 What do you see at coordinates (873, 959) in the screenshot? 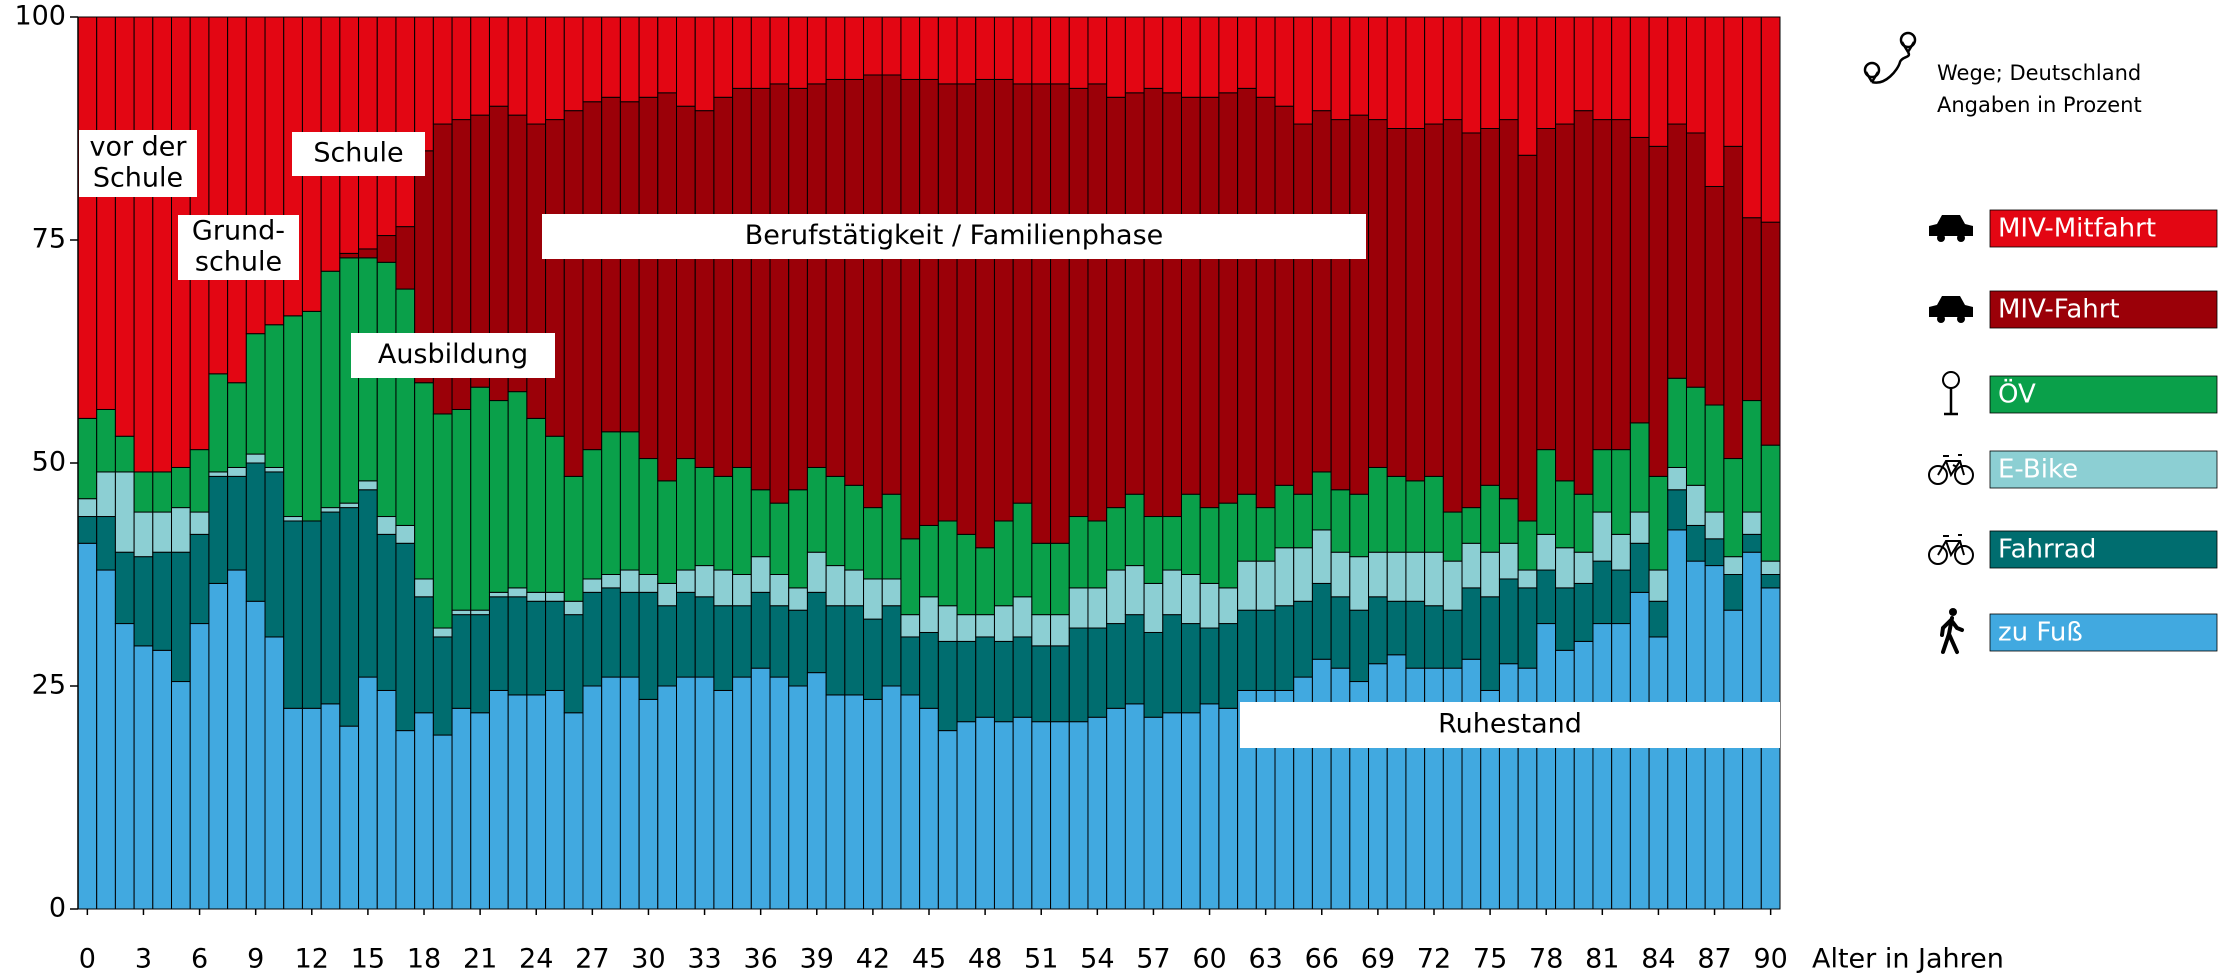
I see `x-tick-label: 42` at bounding box center [873, 959].